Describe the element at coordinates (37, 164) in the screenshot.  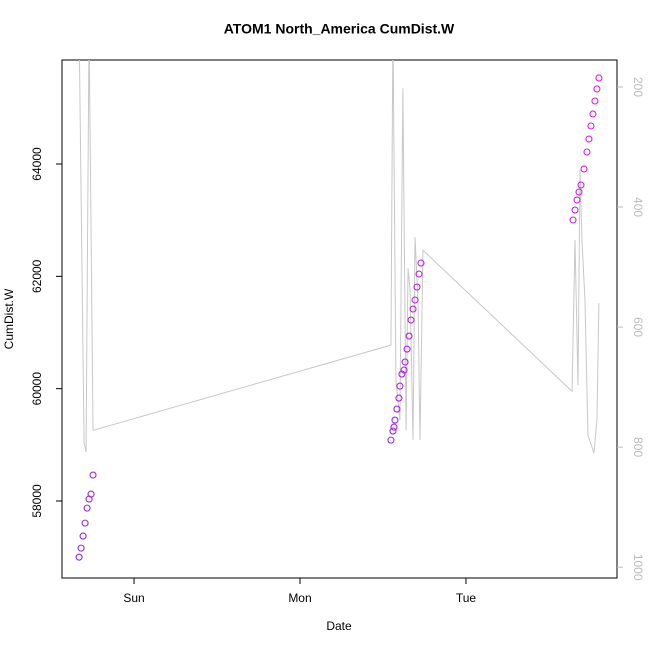
I see `y-tick-label: 64000` at that location.